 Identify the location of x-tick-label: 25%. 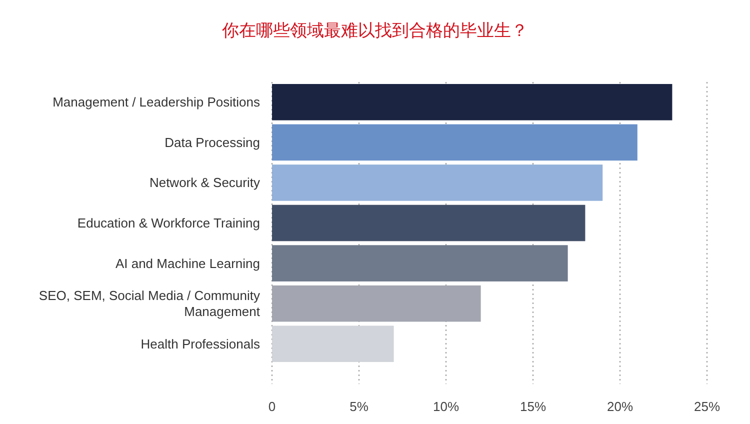
(707, 406).